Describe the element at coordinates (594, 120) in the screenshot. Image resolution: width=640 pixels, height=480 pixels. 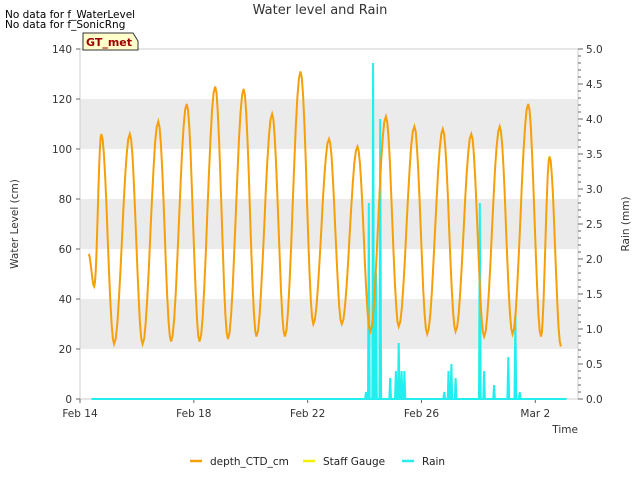
I see `y2-tick-label: 4.0` at that location.